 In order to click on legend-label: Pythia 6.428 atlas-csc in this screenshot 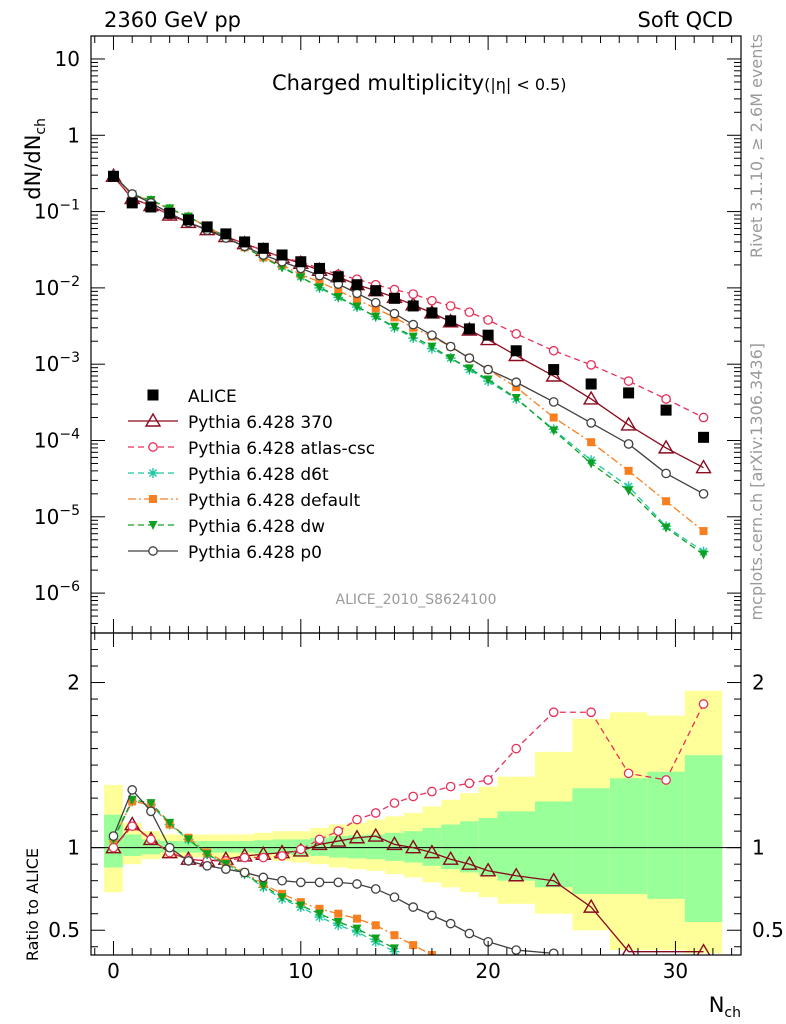, I will do `click(281, 449)`.